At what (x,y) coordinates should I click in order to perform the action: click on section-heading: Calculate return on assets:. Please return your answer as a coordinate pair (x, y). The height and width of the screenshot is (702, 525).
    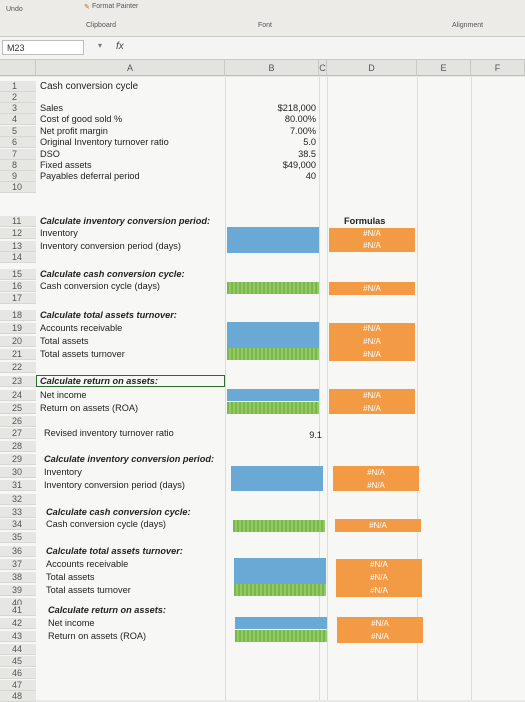
    Looking at the image, I should click on (99, 381).